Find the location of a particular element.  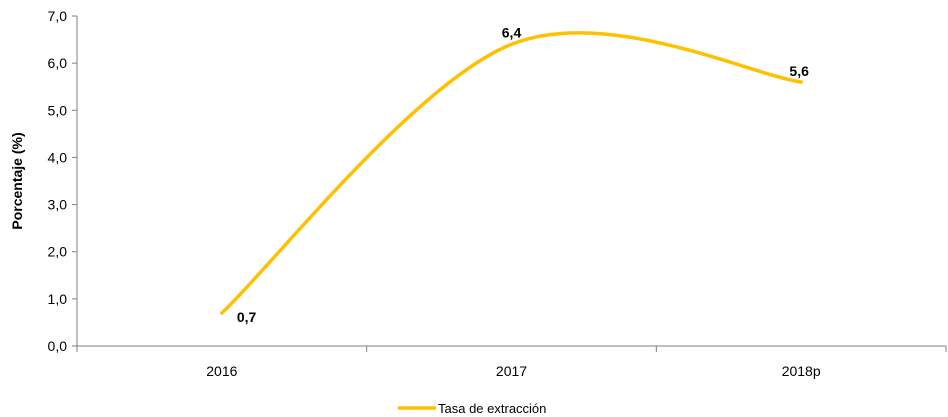

y-axis: 0,0 1,0 2,0 3,0 4,0 5,0 6,0 7,0 is located at coordinates (63, 181).